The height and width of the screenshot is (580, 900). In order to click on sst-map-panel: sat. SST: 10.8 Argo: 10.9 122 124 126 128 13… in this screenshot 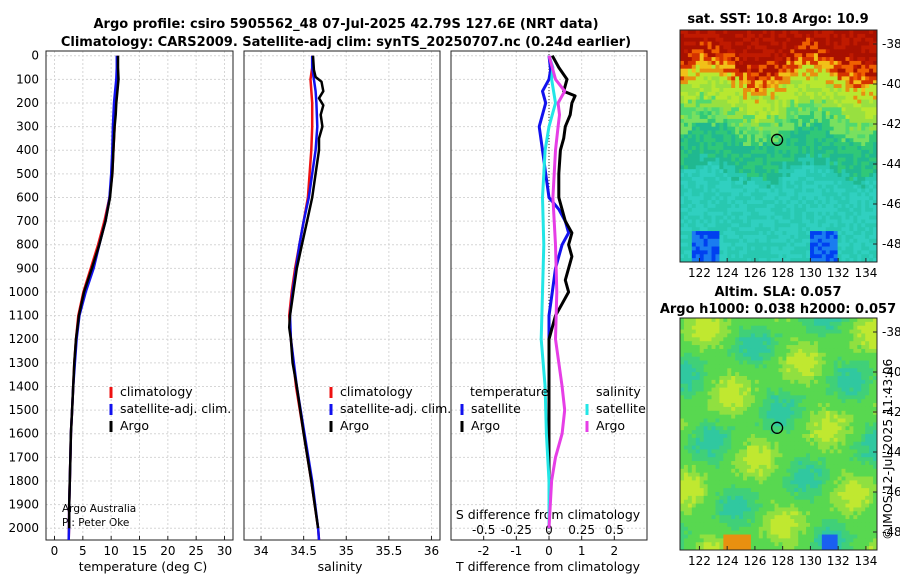, I will do `click(789, 146)`.